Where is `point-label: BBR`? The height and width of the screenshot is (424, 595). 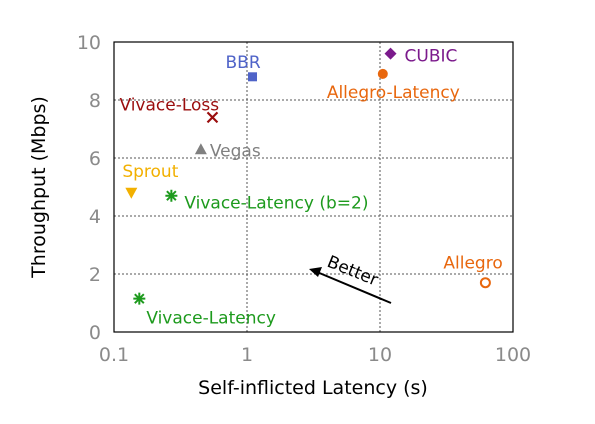
point-label: BBR is located at coordinates (243, 63).